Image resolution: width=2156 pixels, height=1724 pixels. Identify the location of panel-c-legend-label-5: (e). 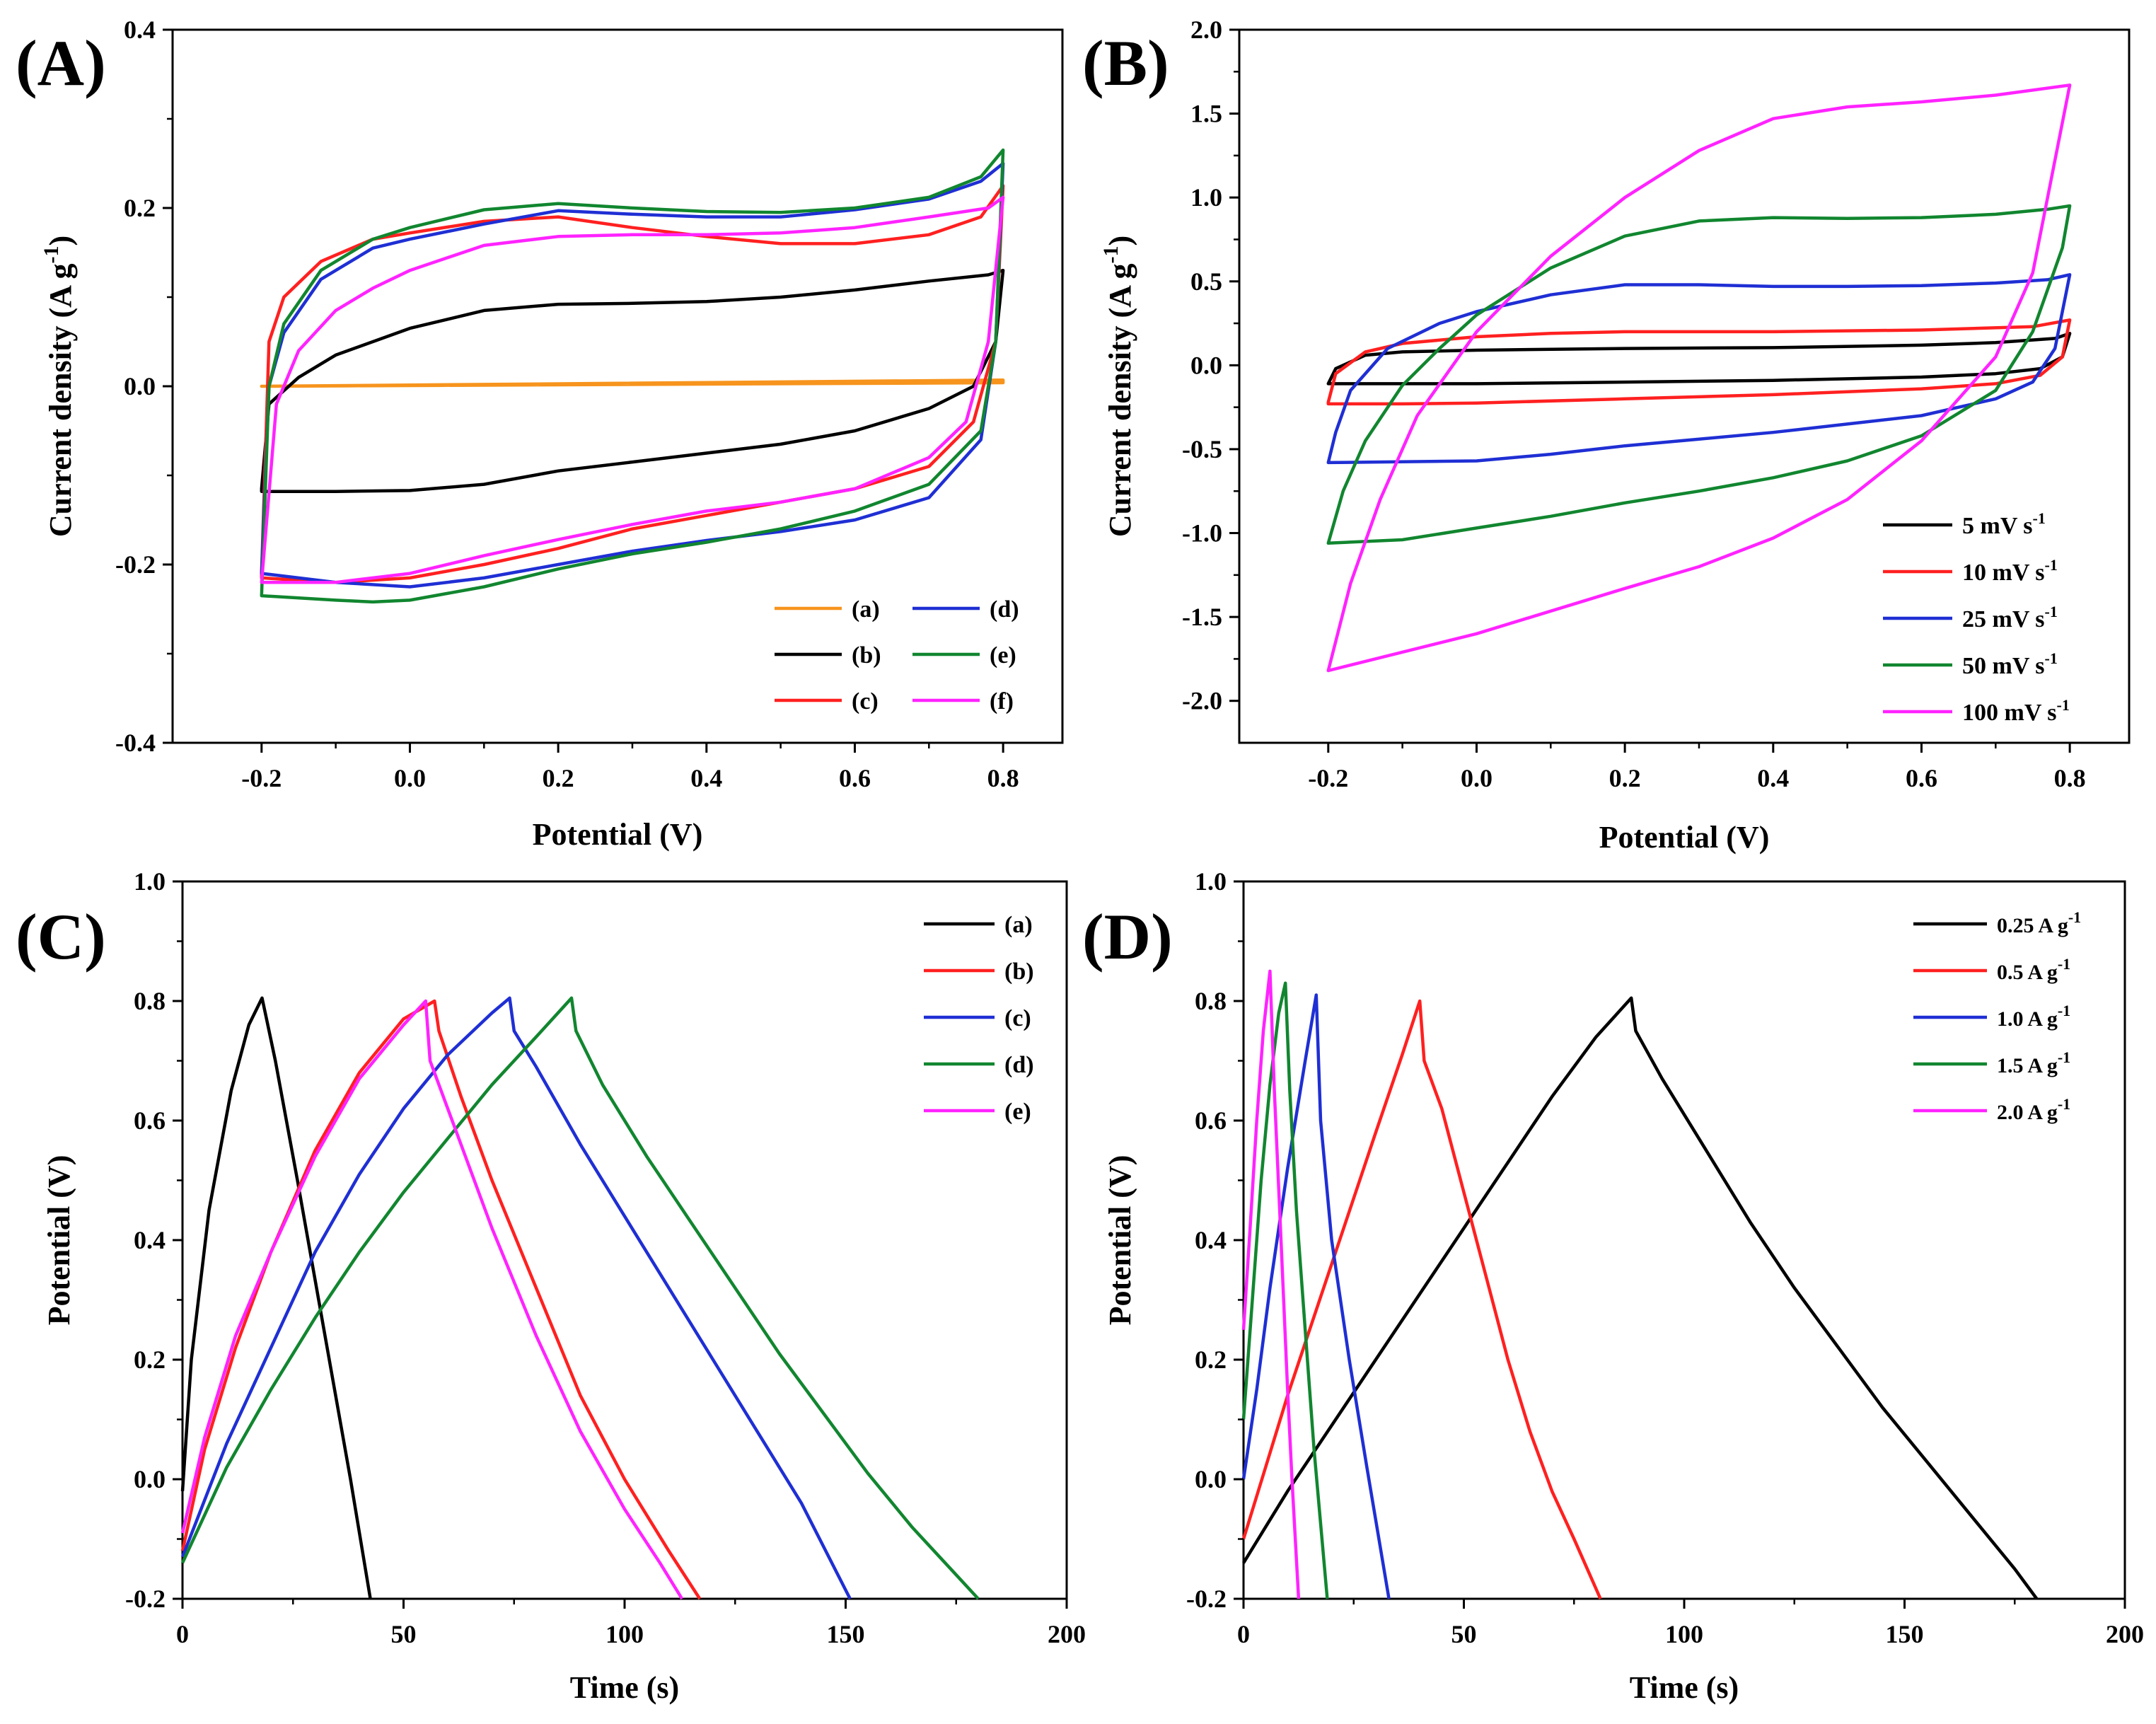
(1017, 1112).